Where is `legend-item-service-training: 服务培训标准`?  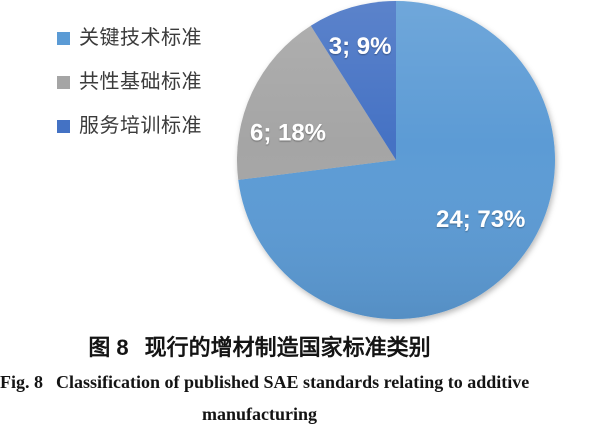 legend-item-service-training: 服务培训标准 is located at coordinates (129, 126).